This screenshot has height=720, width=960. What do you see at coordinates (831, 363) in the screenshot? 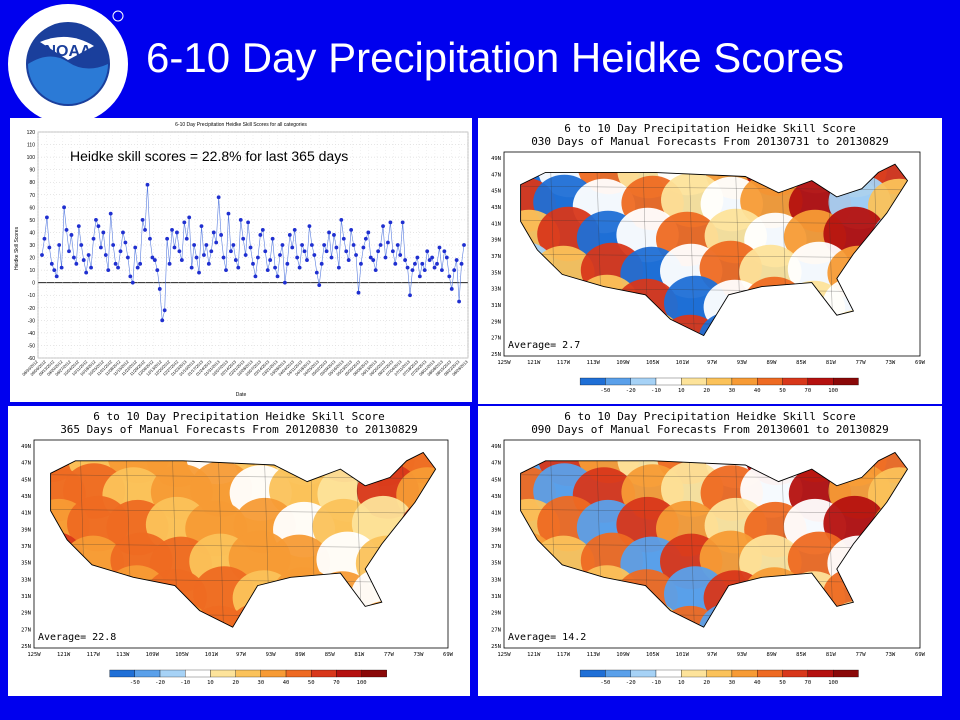
I see `lon-label: 81W` at bounding box center [831, 363].